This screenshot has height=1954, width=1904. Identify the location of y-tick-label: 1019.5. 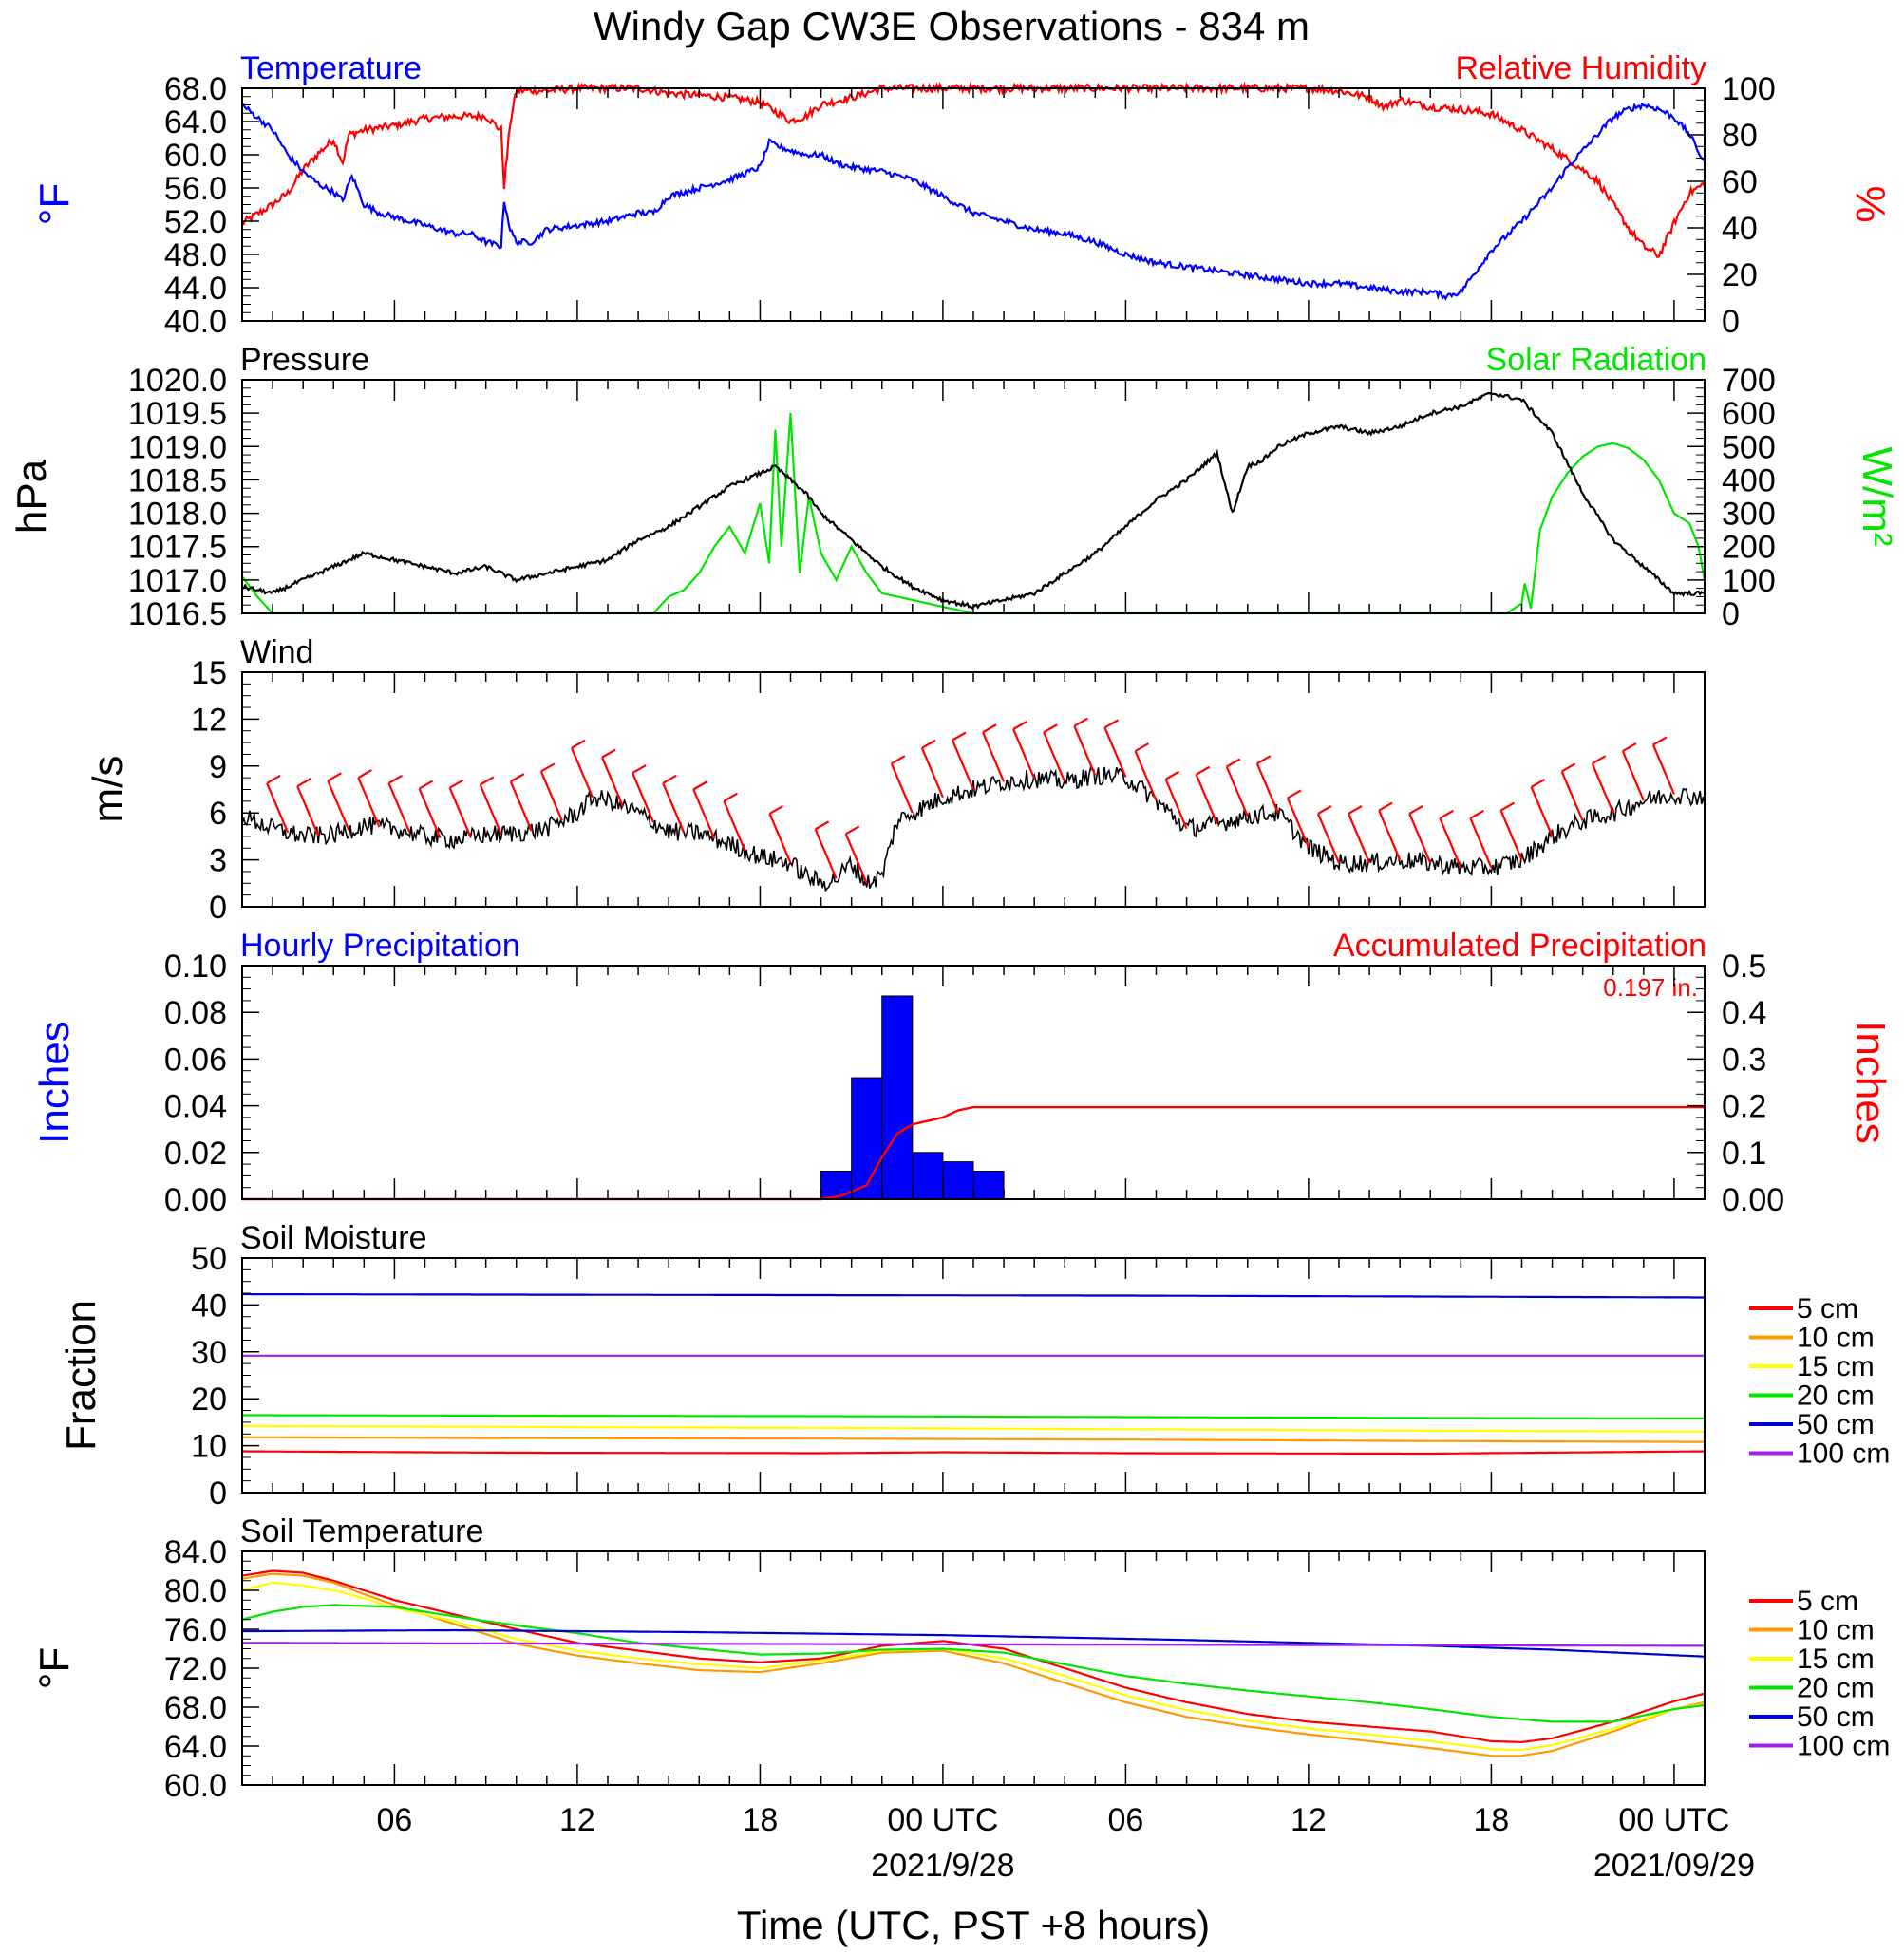
(177, 414).